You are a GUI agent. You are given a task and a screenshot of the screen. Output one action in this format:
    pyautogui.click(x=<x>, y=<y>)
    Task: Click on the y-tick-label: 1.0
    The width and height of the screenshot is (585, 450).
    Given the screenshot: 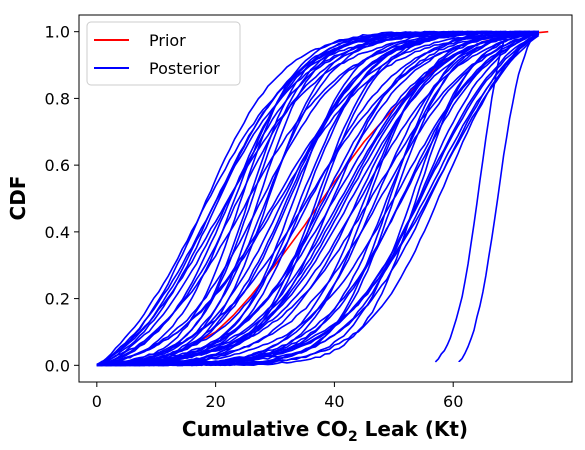 What is the action you would take?
    pyautogui.click(x=57, y=32)
    